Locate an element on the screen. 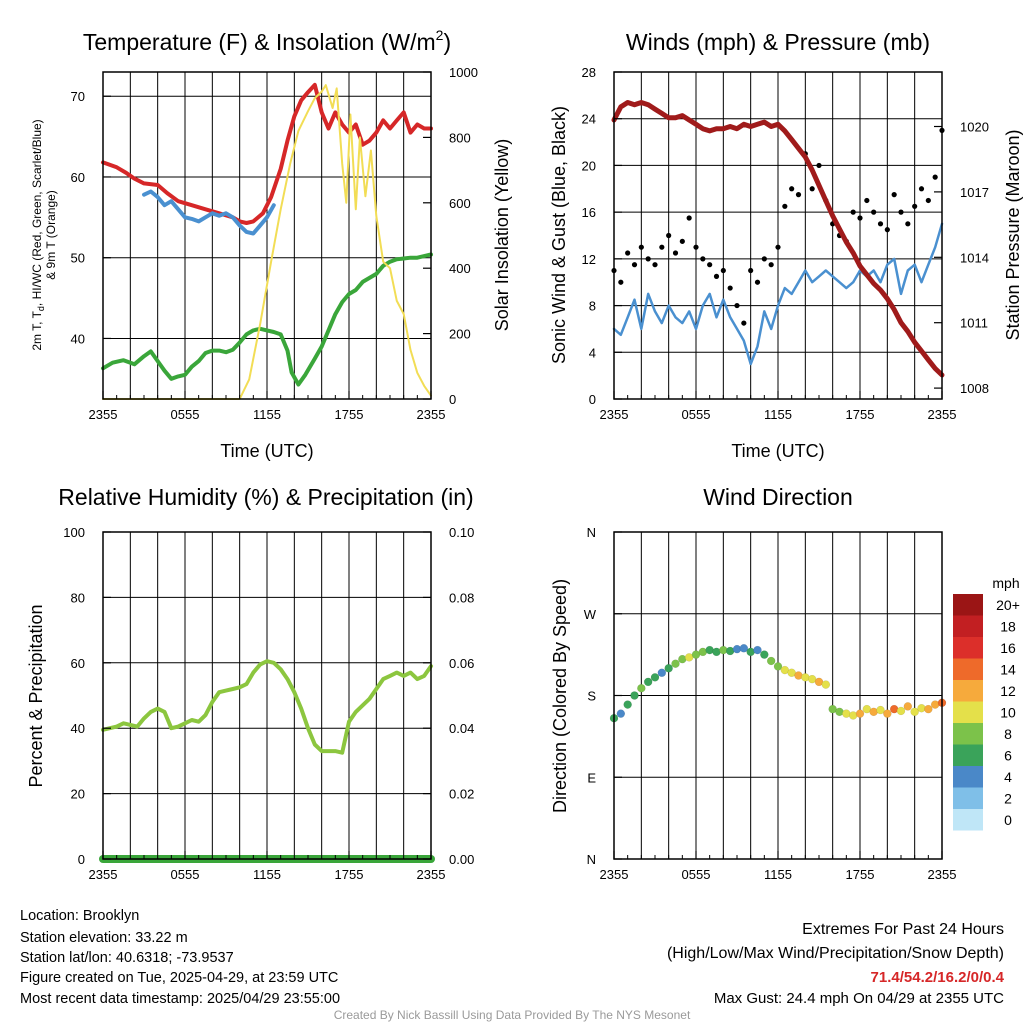 The height and width of the screenshot is (1024, 1024). station-location: Location: Brooklyn is located at coordinates (79, 916).